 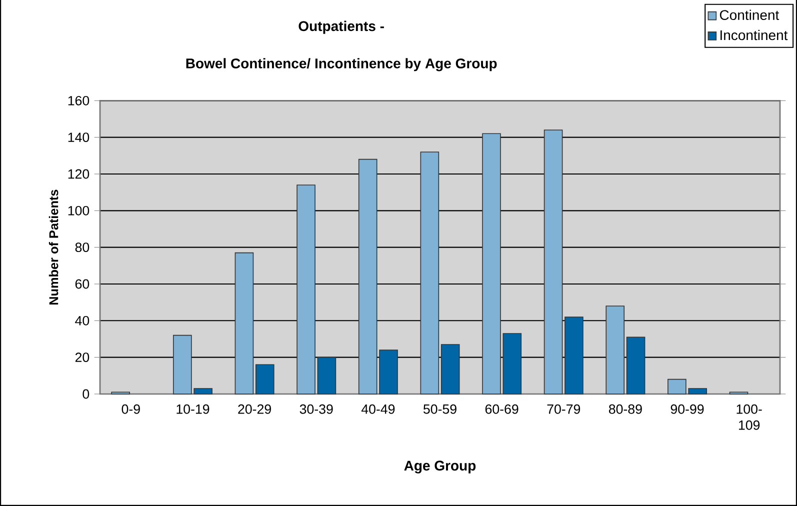 I want to click on y-tick-label: 140, so click(x=79, y=137).